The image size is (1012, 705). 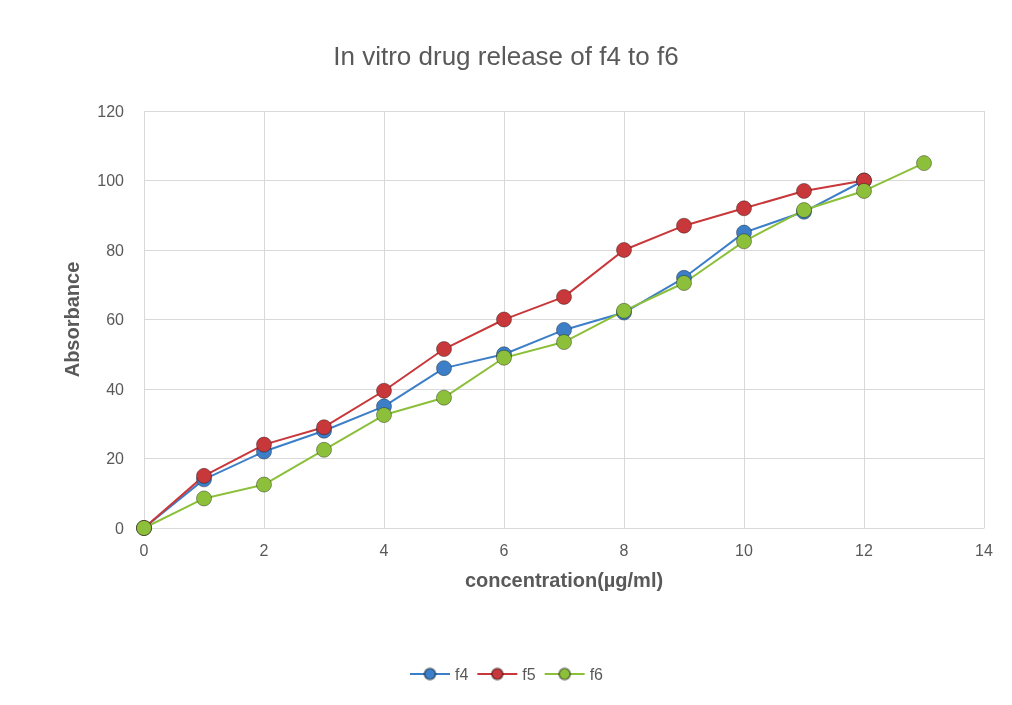 I want to click on legend-label: f4, so click(x=461, y=674).